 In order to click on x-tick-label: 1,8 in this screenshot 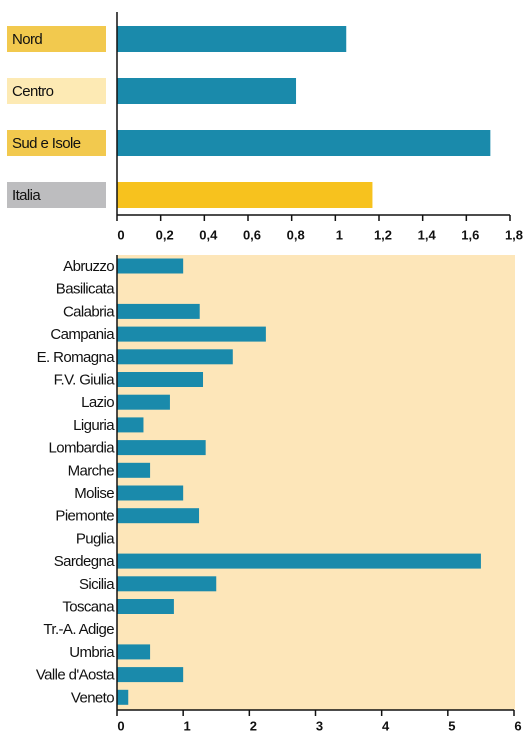, I will do `click(514, 234)`.